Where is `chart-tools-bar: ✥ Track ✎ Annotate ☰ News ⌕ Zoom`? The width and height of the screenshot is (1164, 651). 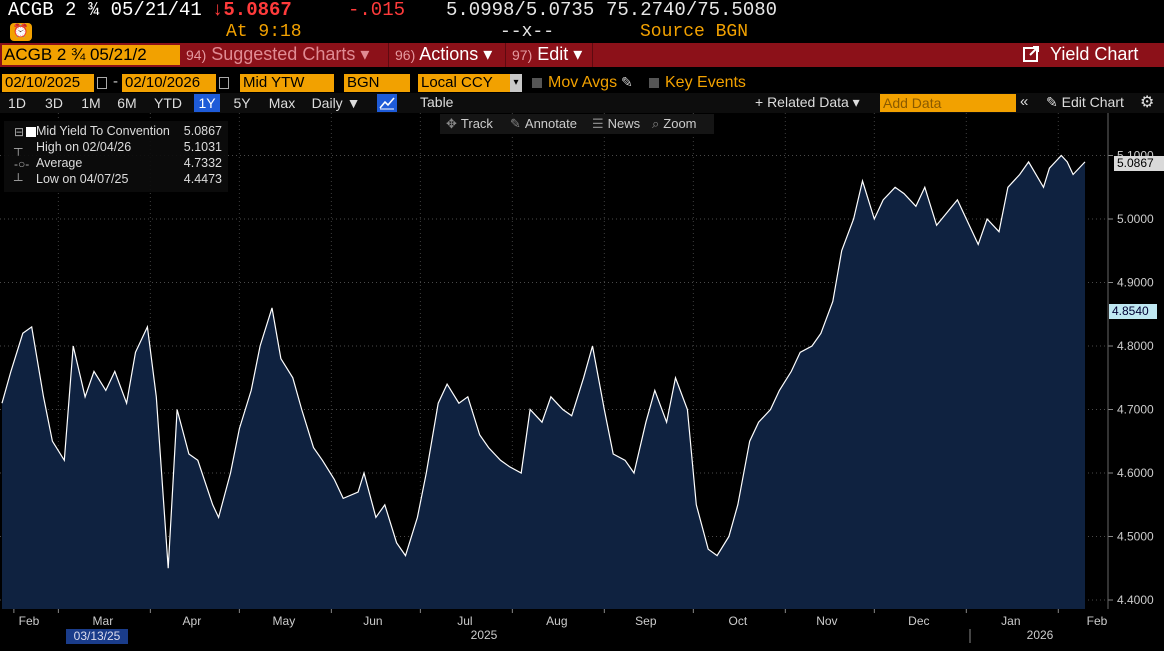 chart-tools-bar: ✥ Track ✎ Annotate ☰ News ⌕ Zoom is located at coordinates (577, 124).